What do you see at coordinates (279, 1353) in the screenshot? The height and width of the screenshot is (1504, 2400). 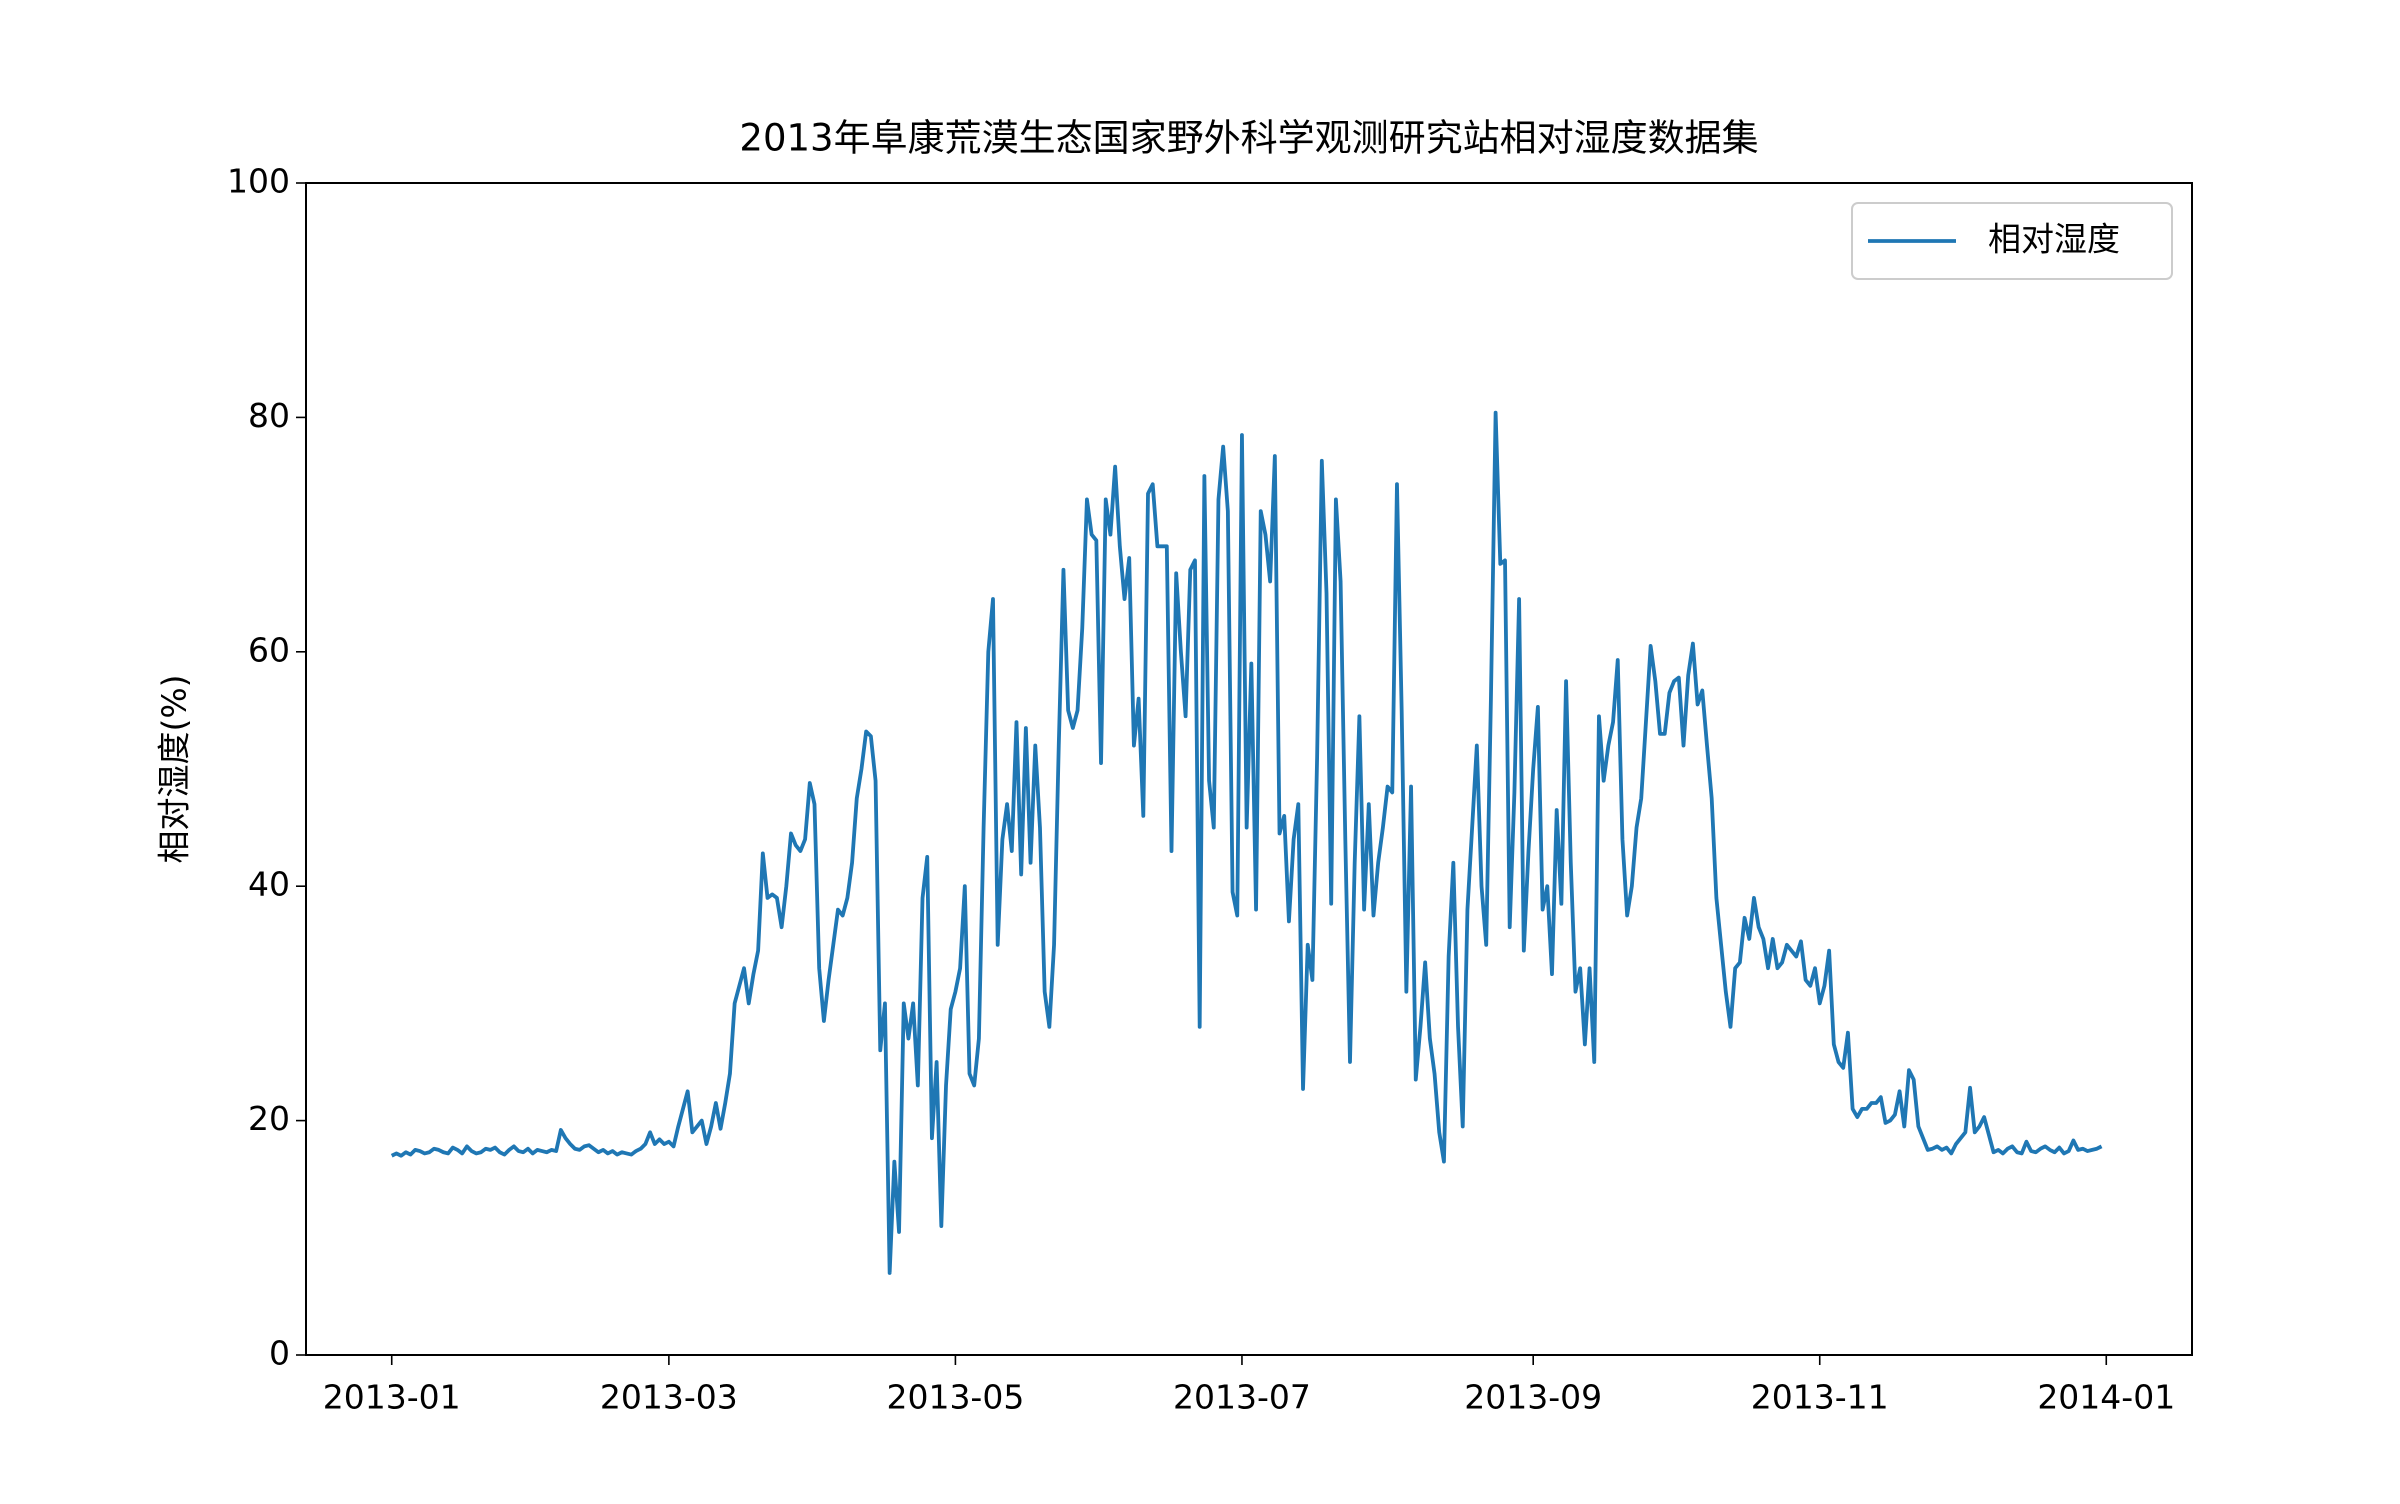 I see `y-tick-label: 0` at bounding box center [279, 1353].